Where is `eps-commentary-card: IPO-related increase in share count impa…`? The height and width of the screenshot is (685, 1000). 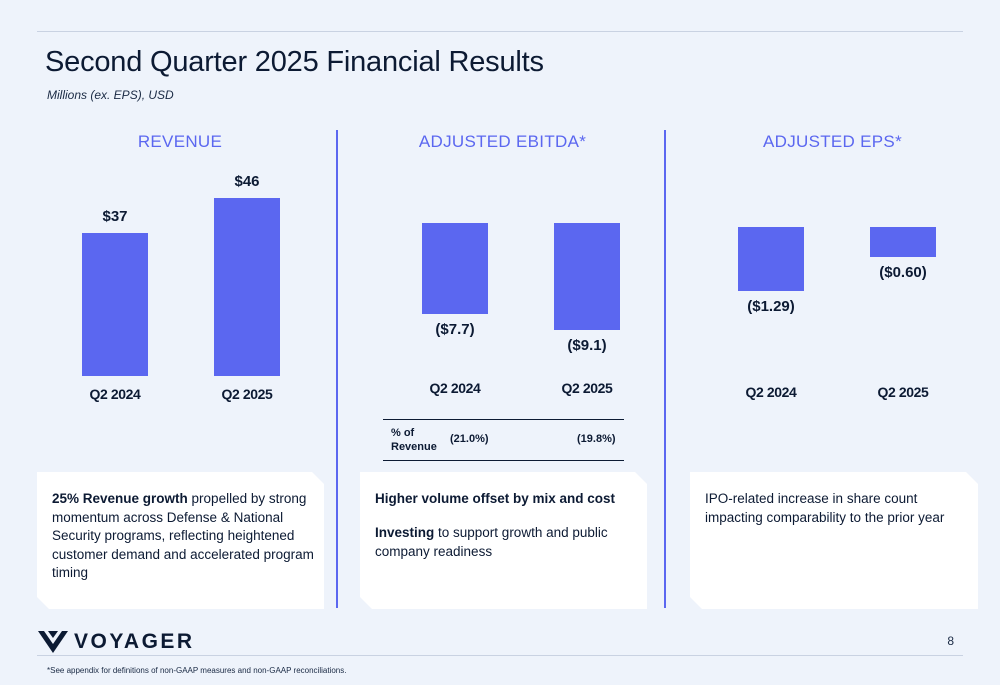 eps-commentary-card: IPO-related increase in share count impa… is located at coordinates (834, 540).